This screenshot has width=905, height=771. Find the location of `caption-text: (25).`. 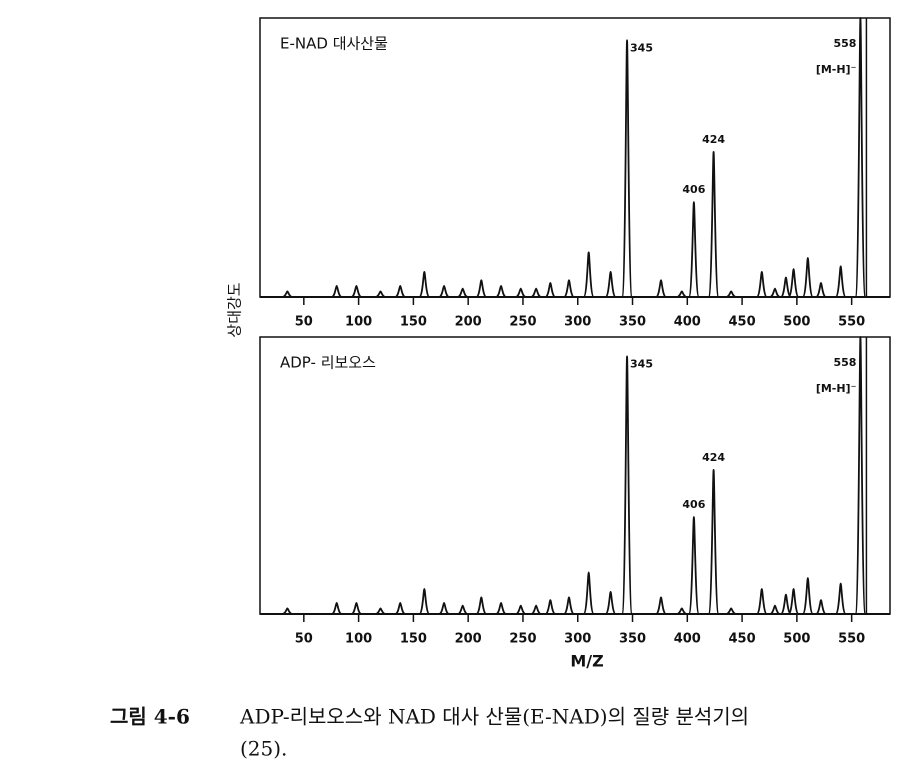

caption-text: (25). is located at coordinates (263, 749).